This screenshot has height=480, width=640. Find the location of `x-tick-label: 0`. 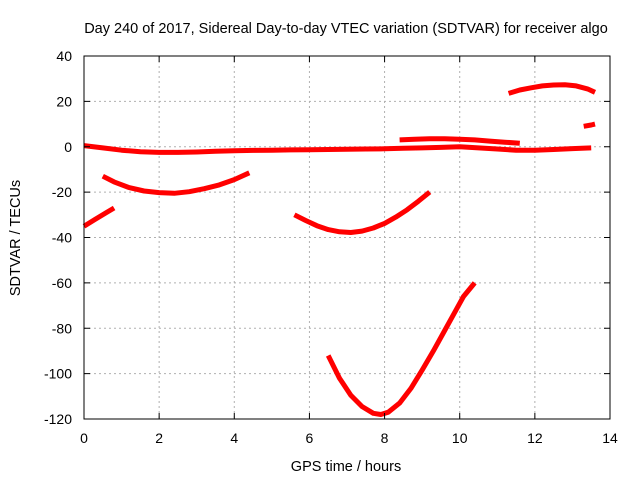

x-tick-label: 0 is located at coordinates (84, 438).